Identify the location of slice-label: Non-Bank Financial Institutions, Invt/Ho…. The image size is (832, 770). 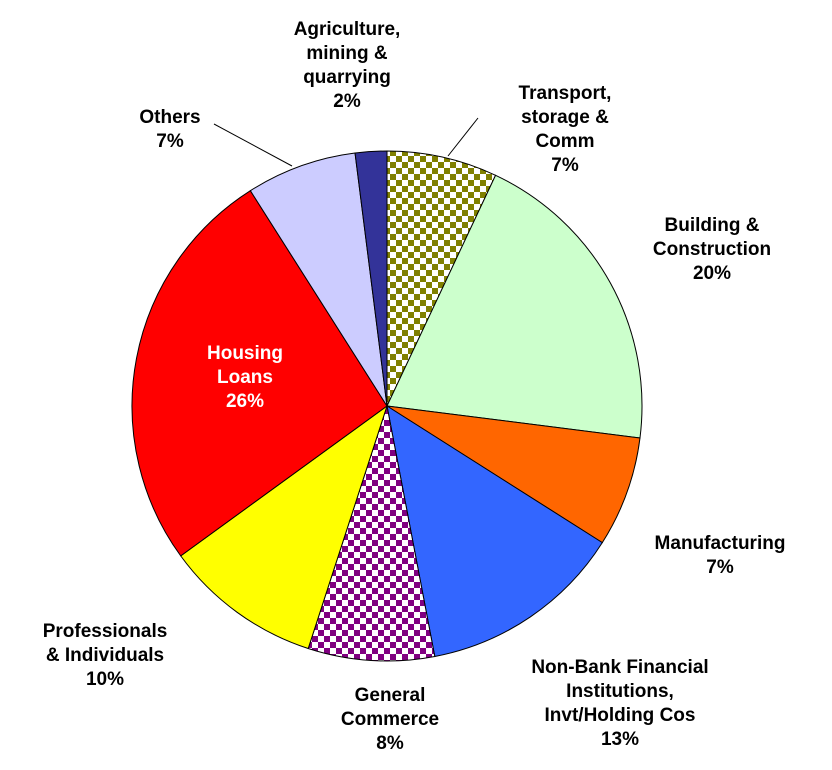
(619, 704).